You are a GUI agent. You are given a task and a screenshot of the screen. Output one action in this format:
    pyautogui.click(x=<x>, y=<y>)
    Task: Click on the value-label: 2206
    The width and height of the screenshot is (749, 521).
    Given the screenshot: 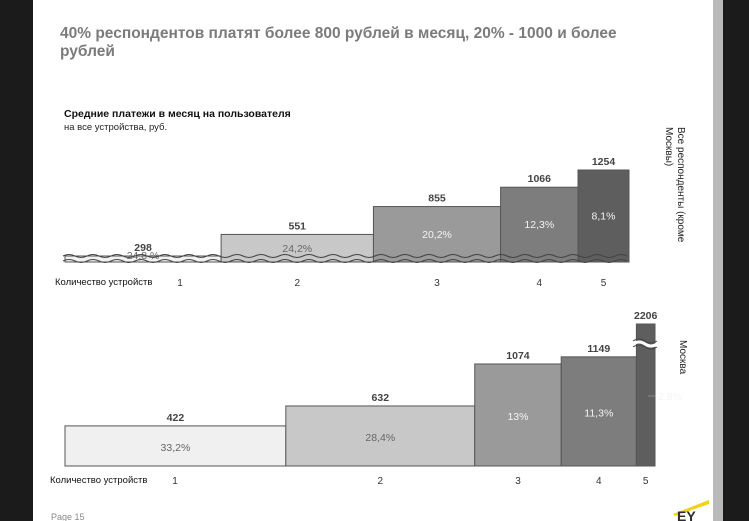 What is the action you would take?
    pyautogui.click(x=646, y=316)
    